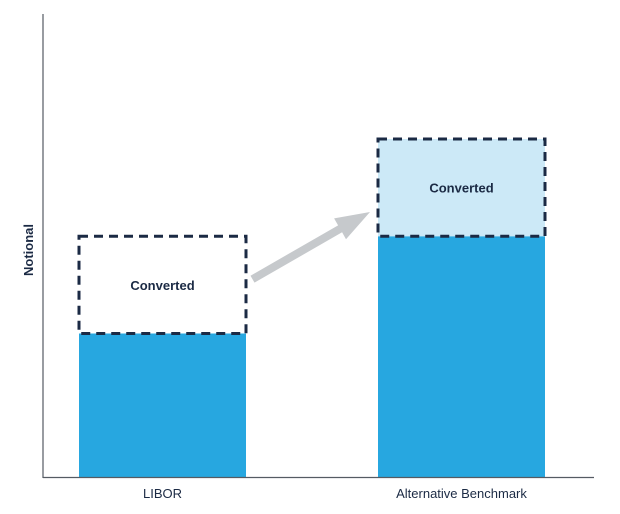  Describe the element at coordinates (310, 247) in the screenshot. I see `conversion-arrow-icon` at that location.